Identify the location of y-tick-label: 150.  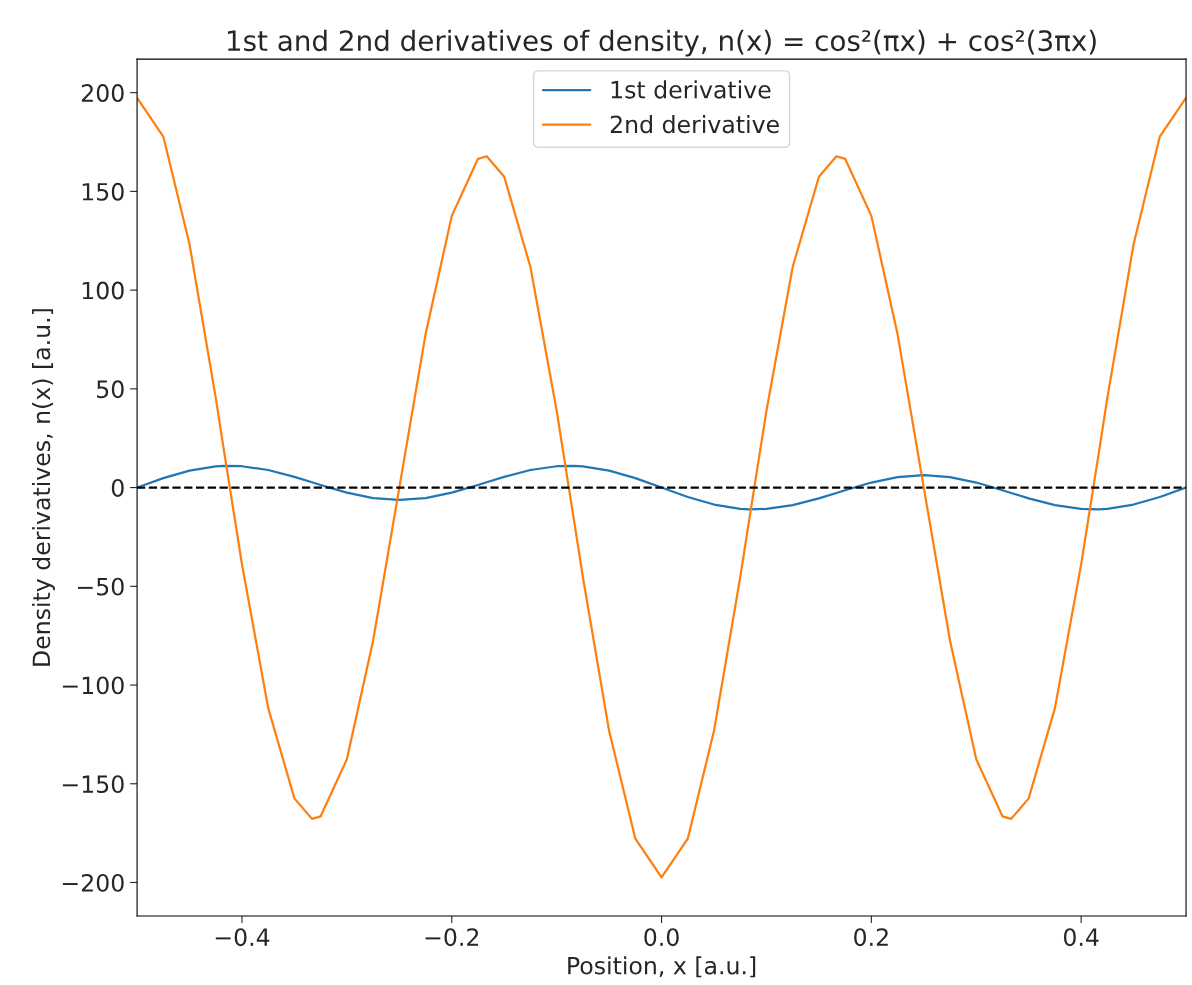
(103, 191).